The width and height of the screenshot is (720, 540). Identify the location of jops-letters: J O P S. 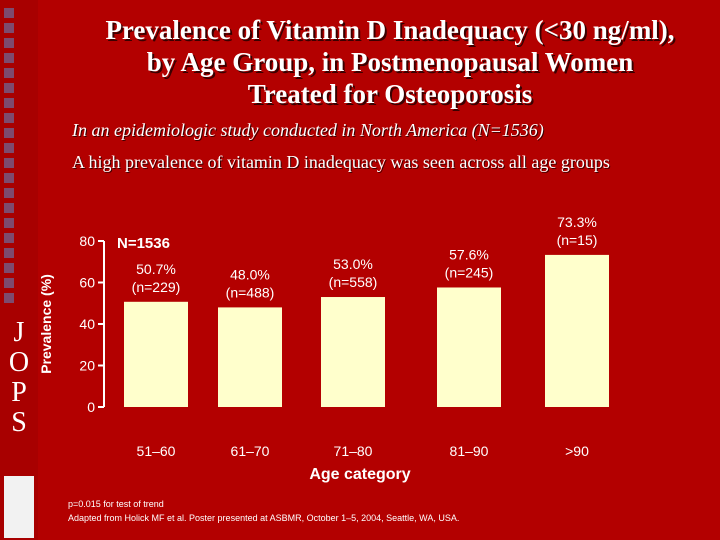
(19, 378).